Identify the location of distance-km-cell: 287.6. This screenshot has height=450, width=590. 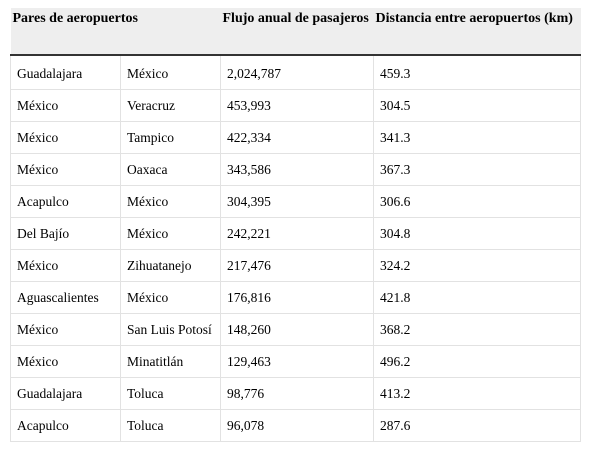
(477, 425).